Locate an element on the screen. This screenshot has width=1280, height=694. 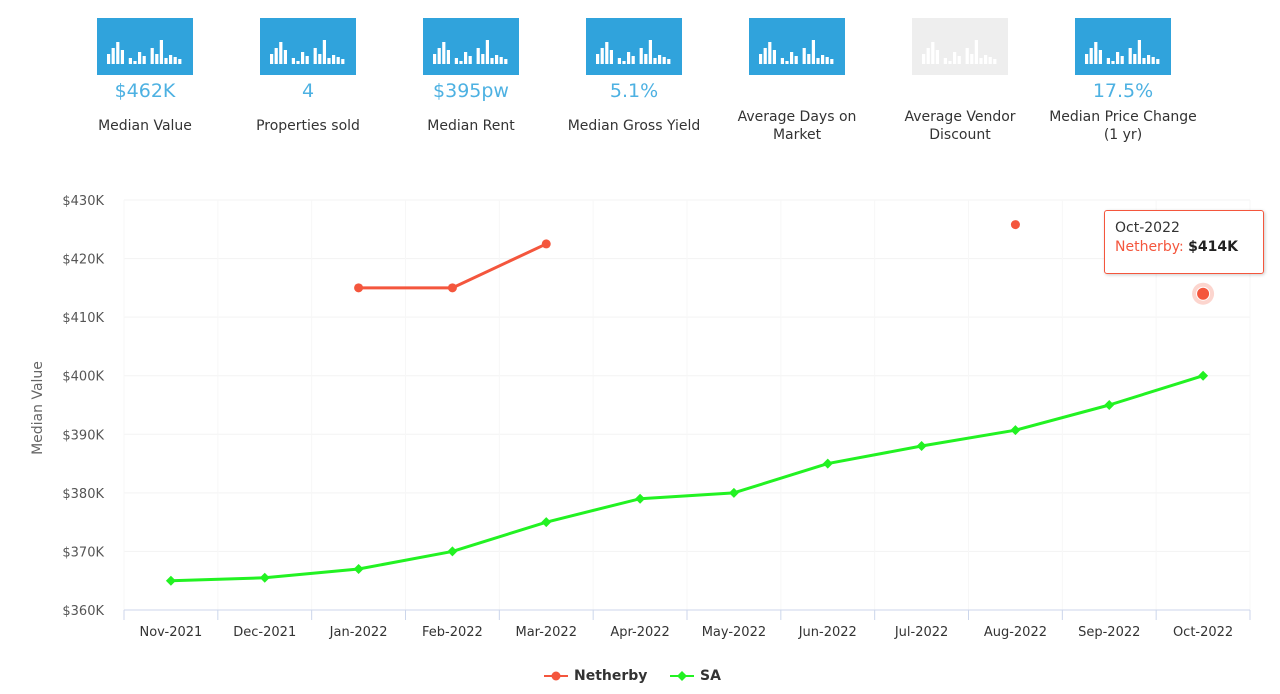
hovered-data-point is located at coordinates (1203, 293).